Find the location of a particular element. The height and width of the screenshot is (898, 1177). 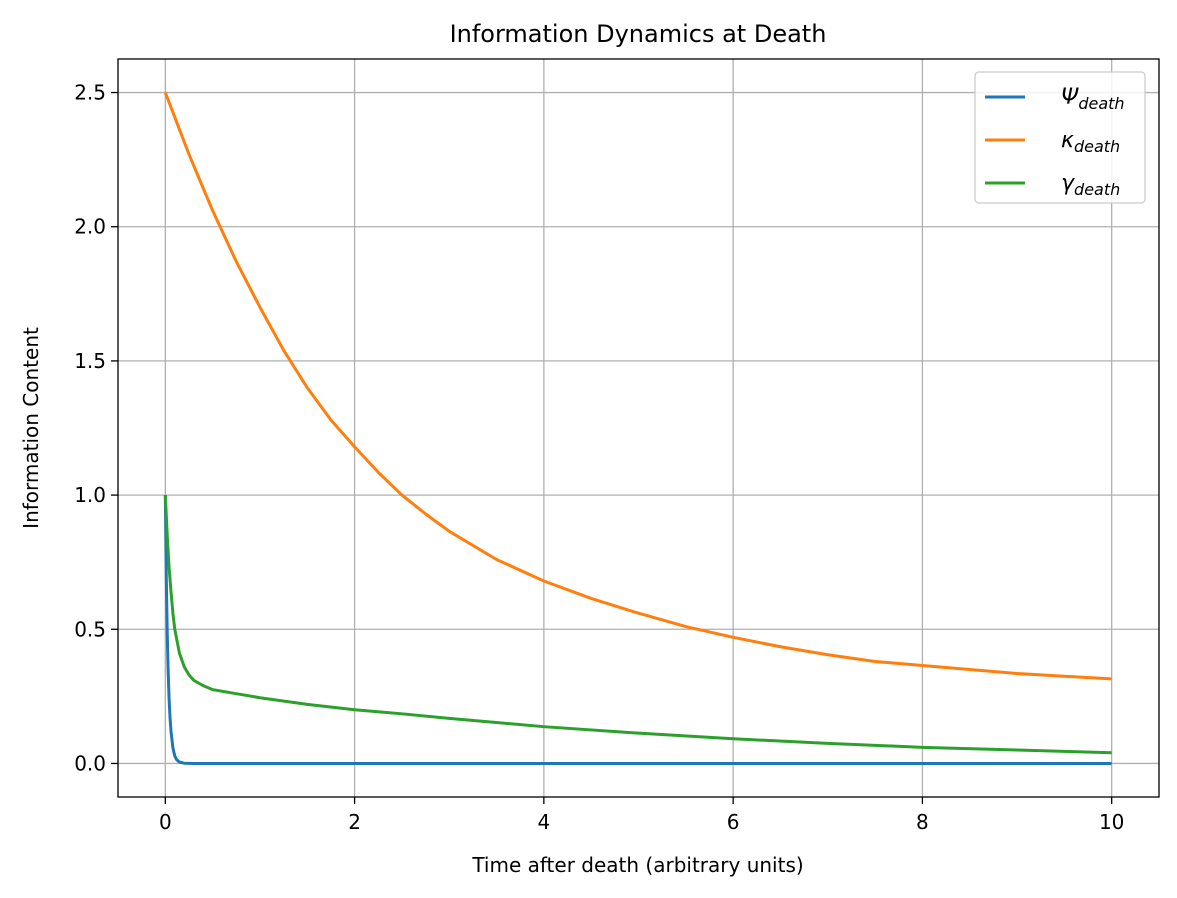

legend-label: κdeath is located at coordinates (1090, 142).